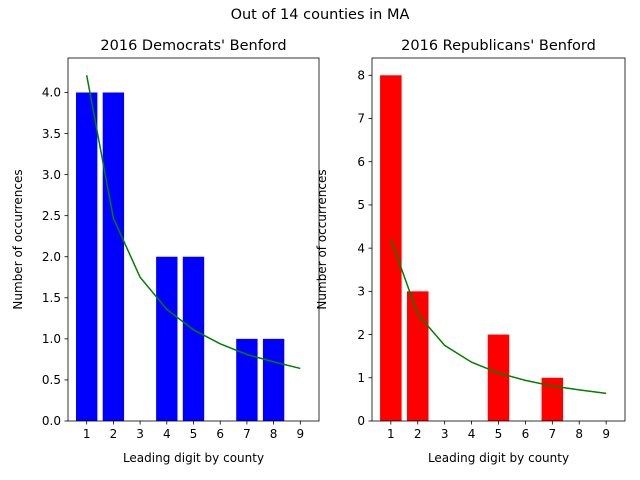 This screenshot has width=640, height=480. What do you see at coordinates (361, 335) in the screenshot?
I see `y-tick-label: 2` at bounding box center [361, 335].